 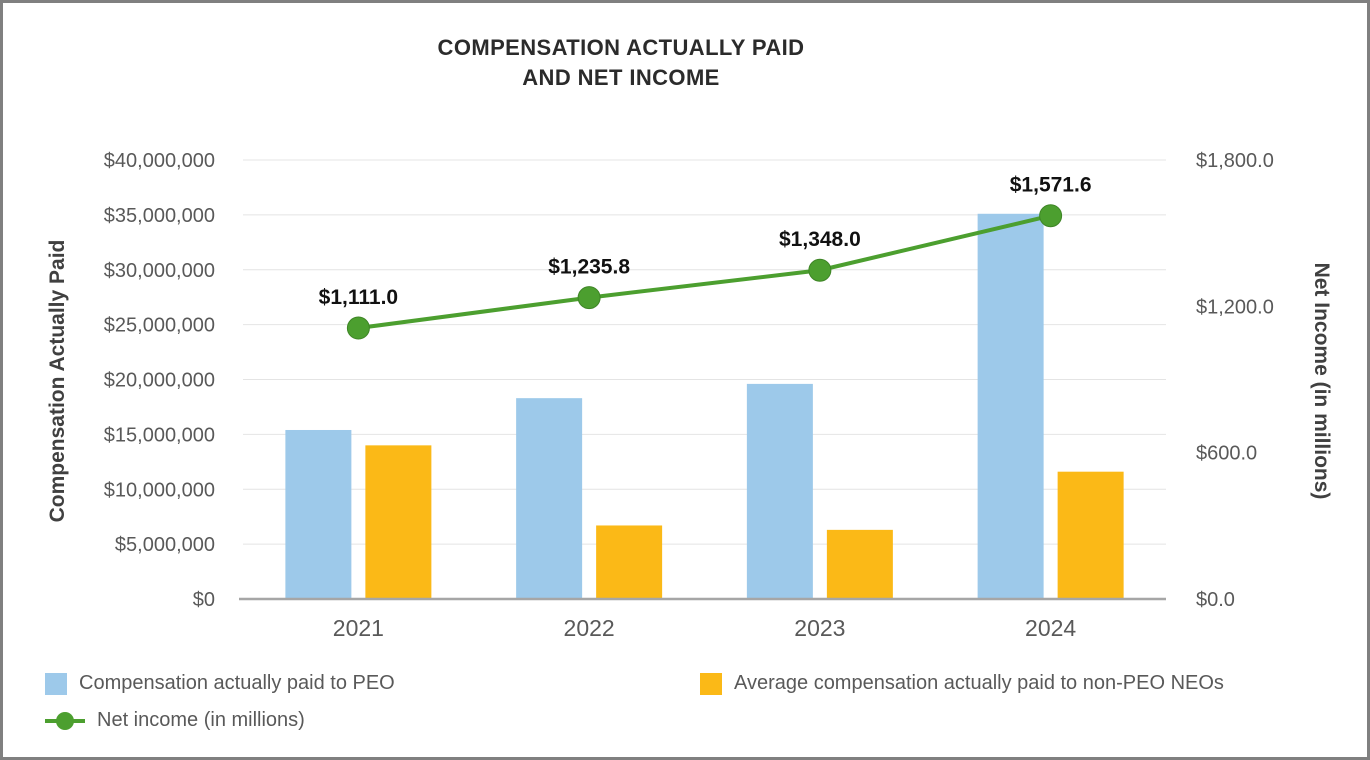 What do you see at coordinates (201, 720) in the screenshot?
I see `legend-label-netincome: Net income (in millions)` at bounding box center [201, 720].